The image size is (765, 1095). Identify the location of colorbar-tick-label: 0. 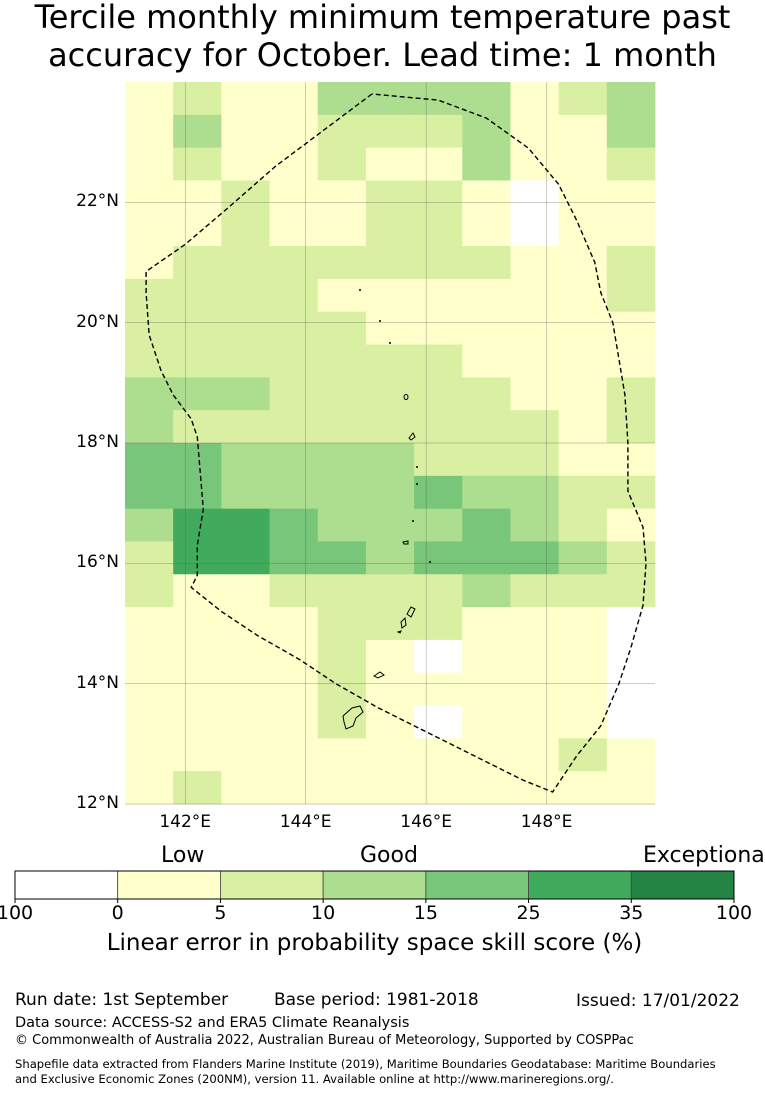
(117, 913).